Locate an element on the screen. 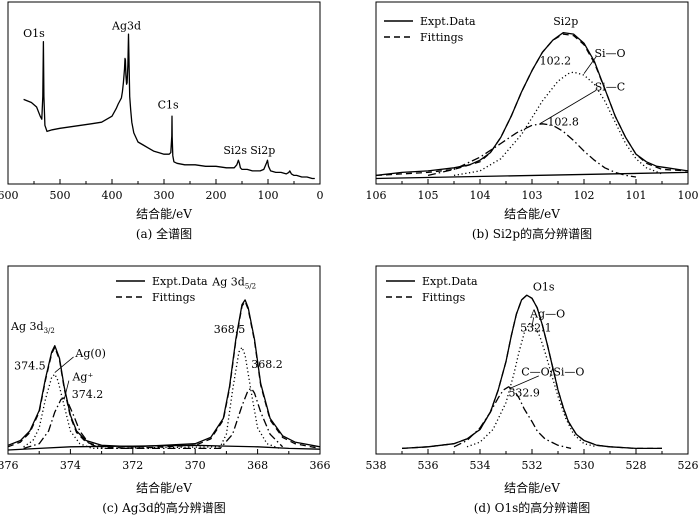  legend-expt-label-b: Expt.Data is located at coordinates (448, 21).